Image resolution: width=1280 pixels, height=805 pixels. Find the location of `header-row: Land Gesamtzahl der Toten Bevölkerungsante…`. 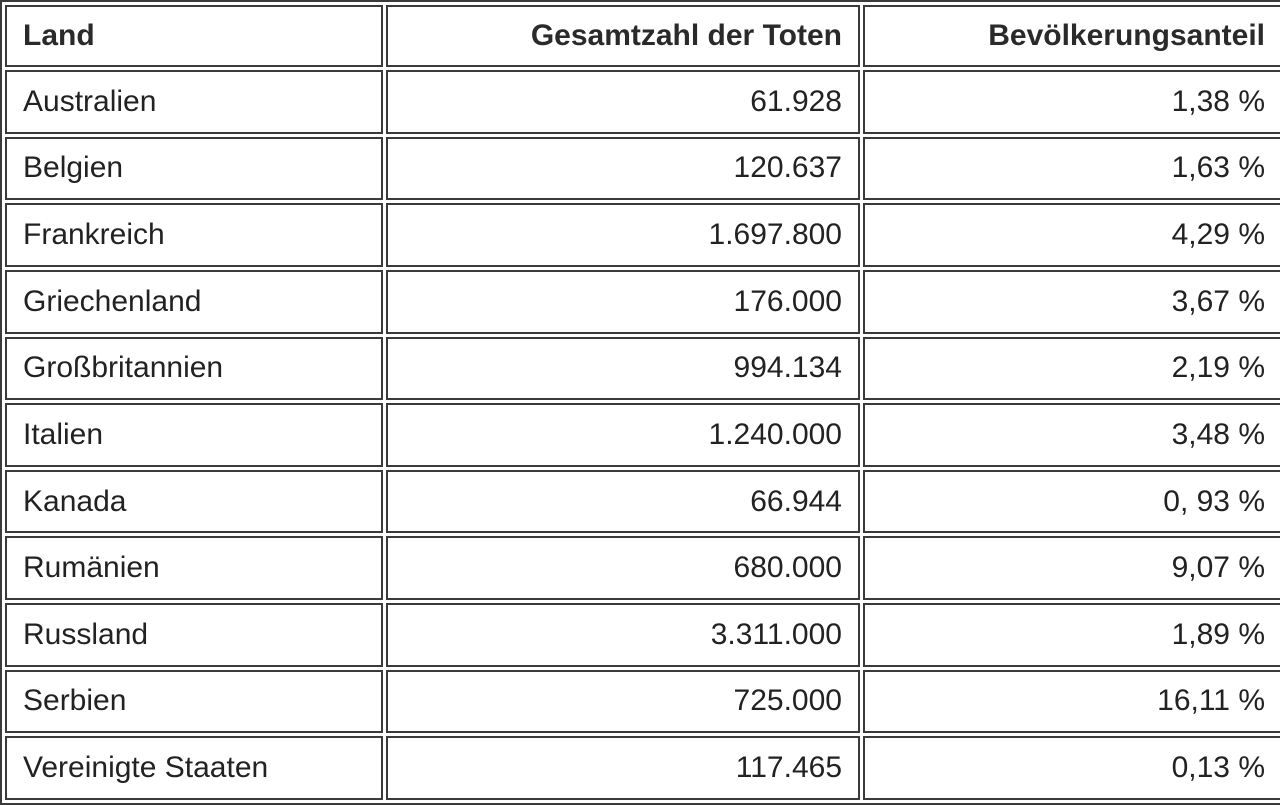

header-row: Land Gesamtzahl der Toten Bevölkerungsante… is located at coordinates (642, 36).